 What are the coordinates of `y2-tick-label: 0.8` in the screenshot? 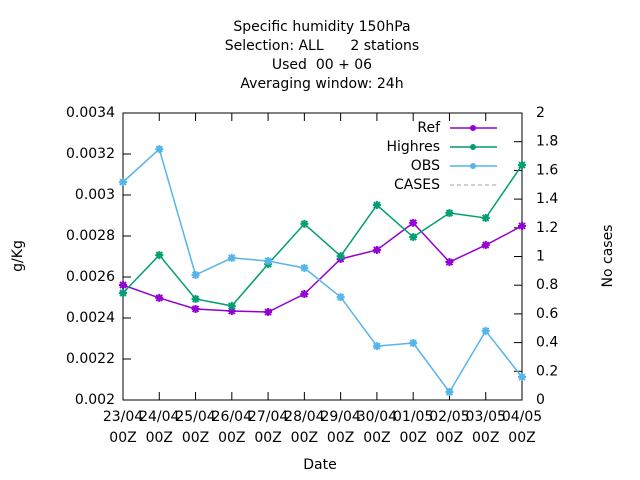 It's located at (547, 285).